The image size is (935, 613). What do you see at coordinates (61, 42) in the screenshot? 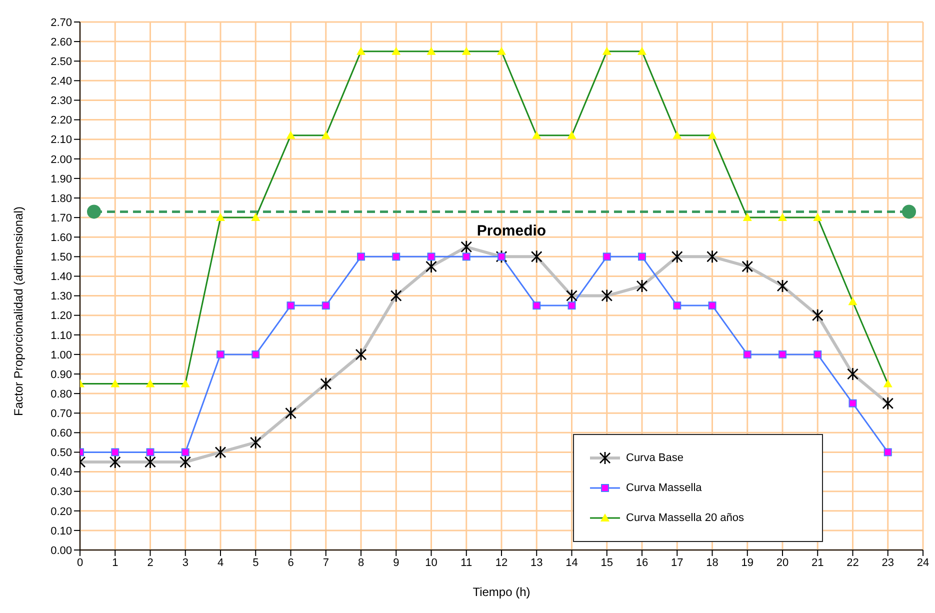
I see `y-tick-label: 2.60` at bounding box center [61, 42].